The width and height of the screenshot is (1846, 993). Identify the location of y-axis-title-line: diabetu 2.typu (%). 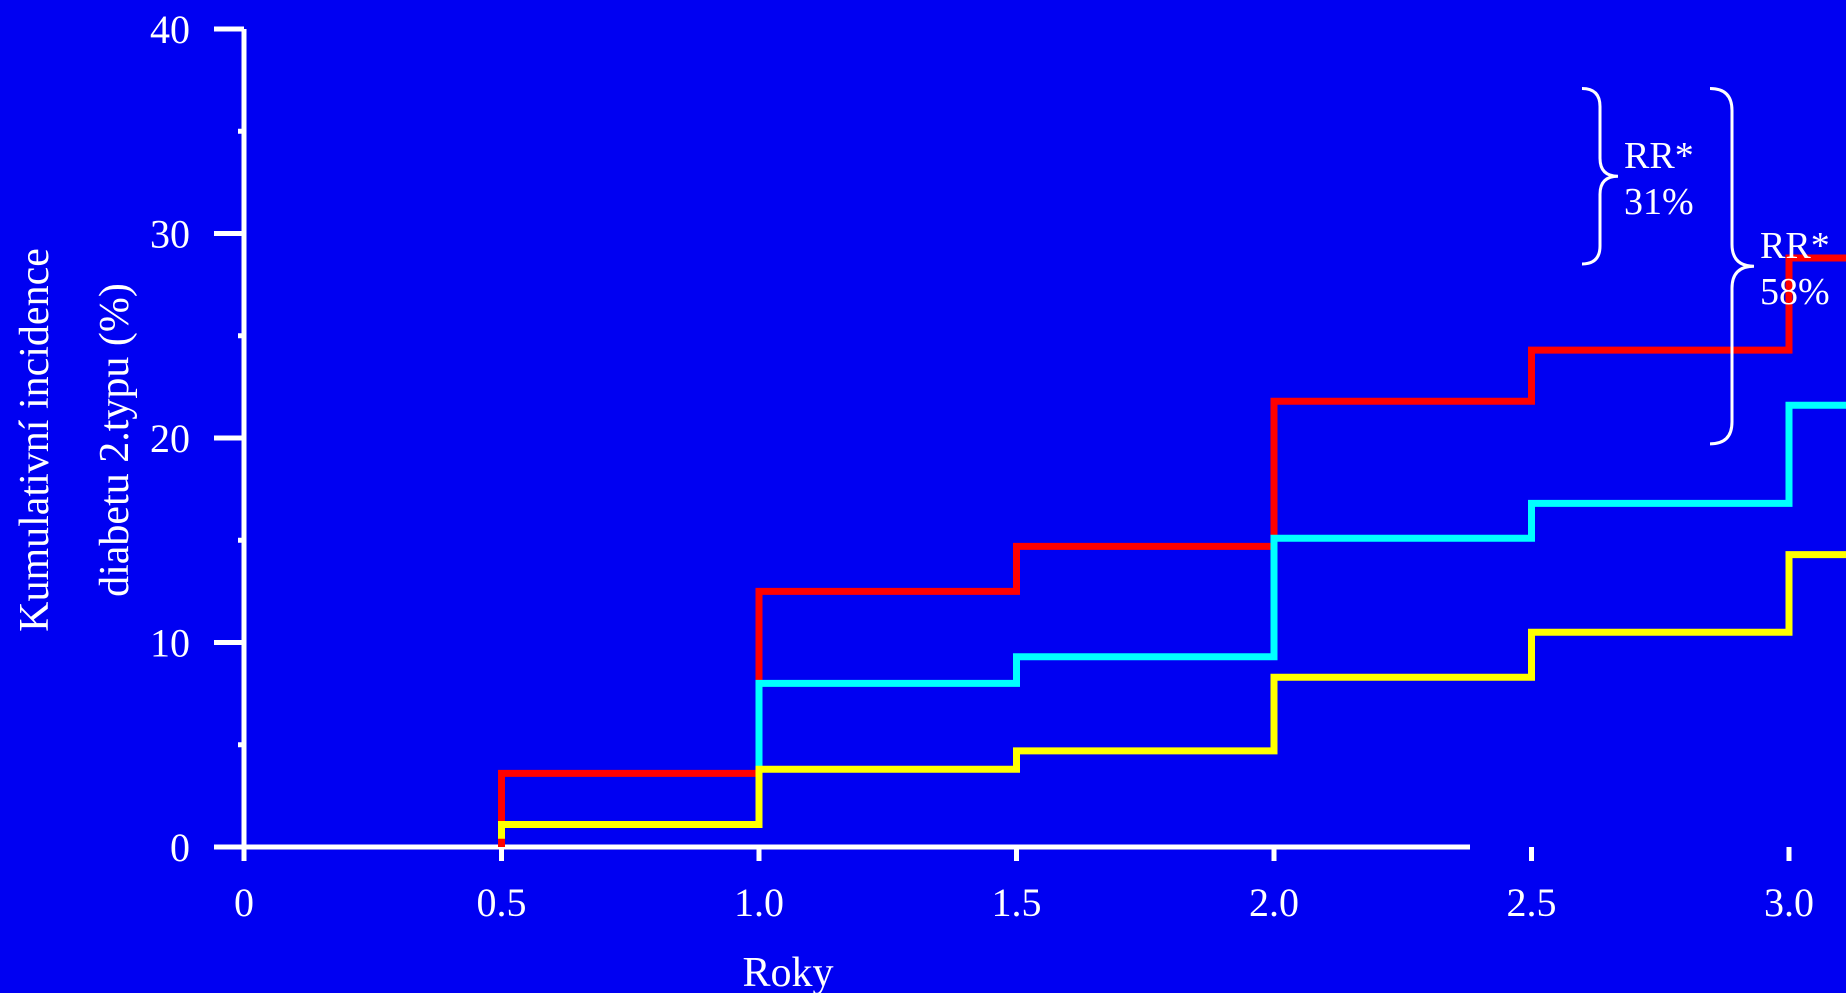
(115, 440).